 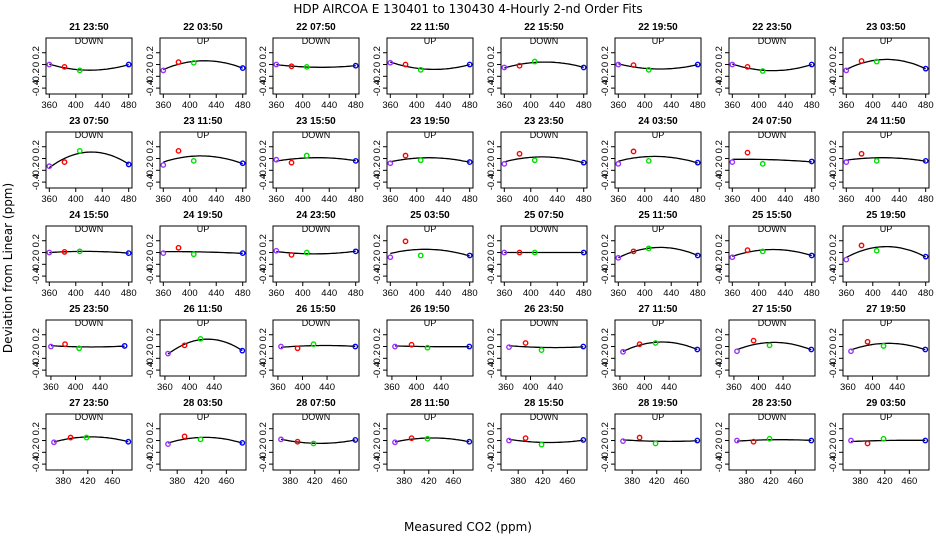 I want to click on panel: 28 11:50 UP -0.4-0.20 0.2 380 420 460, so click(x=423, y=442).